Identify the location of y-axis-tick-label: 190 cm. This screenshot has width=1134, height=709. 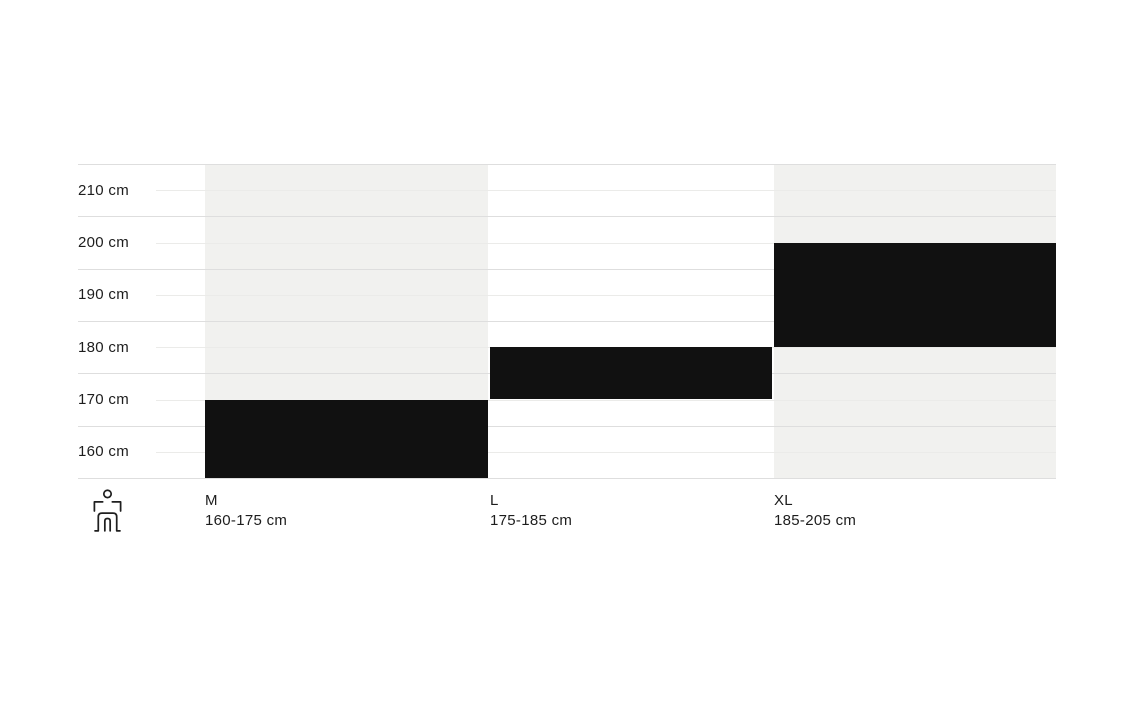
(103, 295).